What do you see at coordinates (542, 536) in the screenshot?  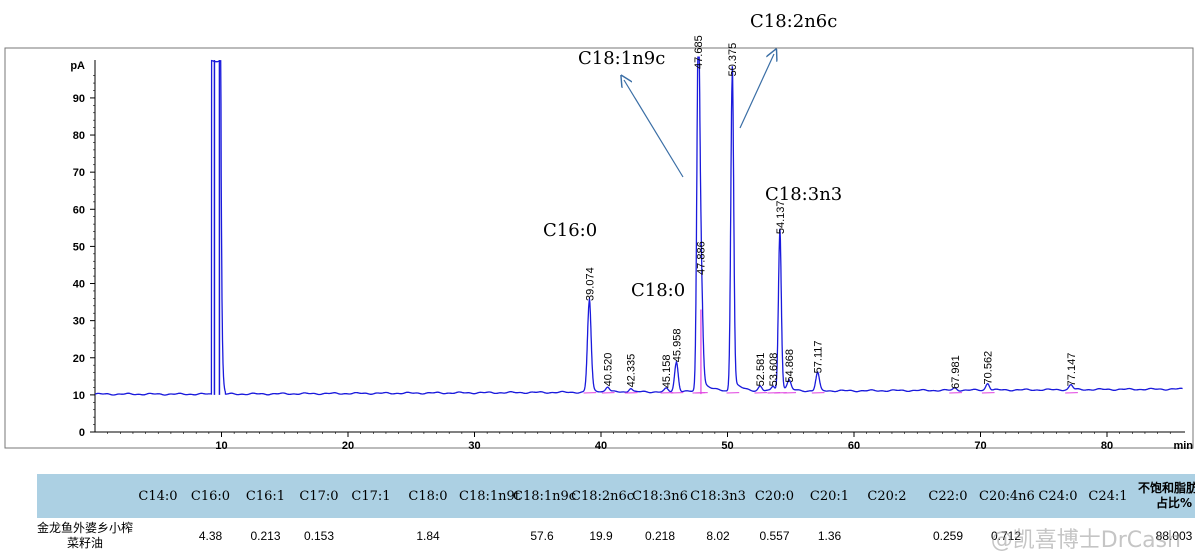 I see `table-cell: 57.6` at bounding box center [542, 536].